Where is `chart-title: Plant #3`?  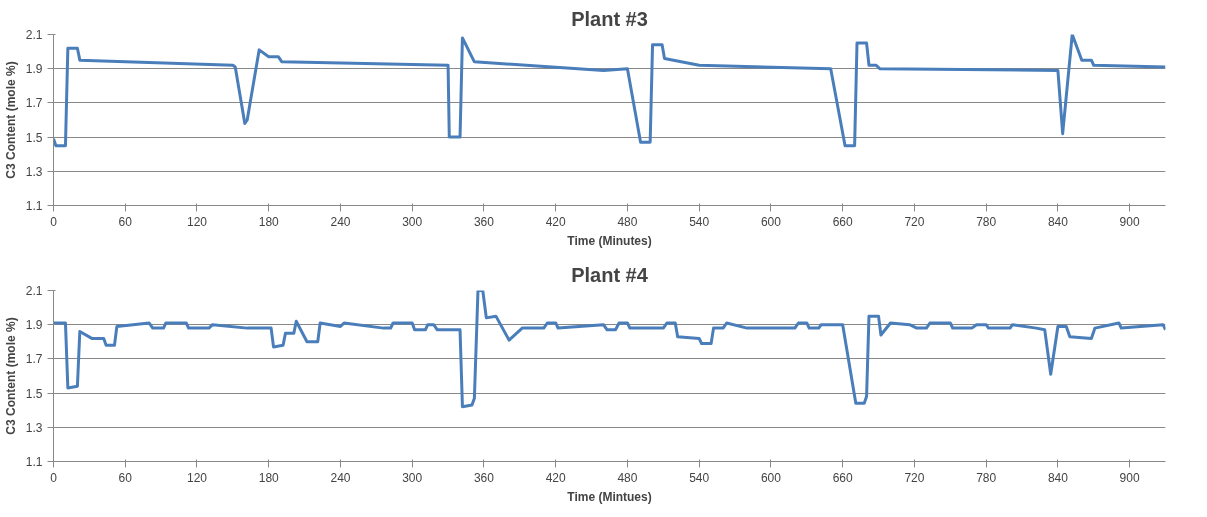 chart-title: Plant #3 is located at coordinates (609, 18).